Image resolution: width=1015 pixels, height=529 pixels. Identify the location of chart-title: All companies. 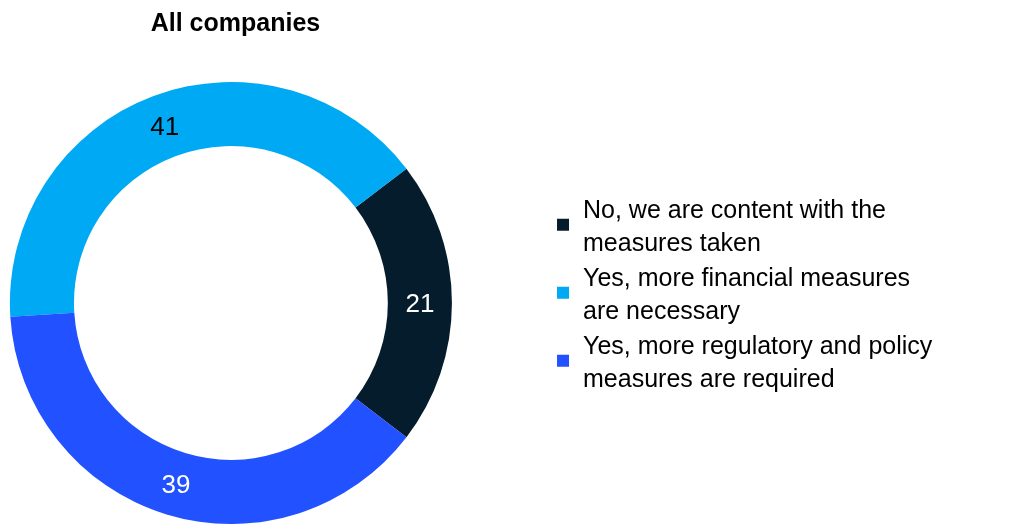
(235, 21).